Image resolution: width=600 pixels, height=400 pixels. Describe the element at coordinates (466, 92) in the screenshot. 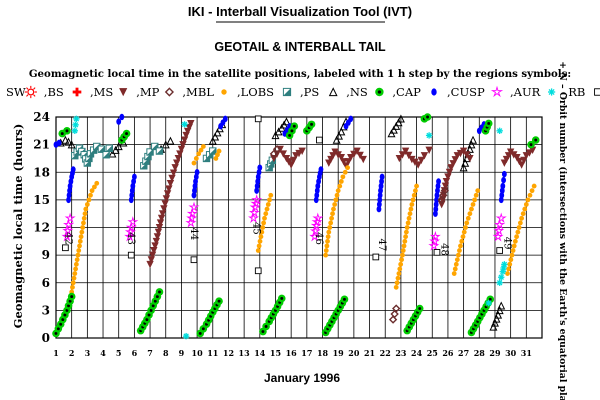

I see `legend-label: ,CUSP` at that location.